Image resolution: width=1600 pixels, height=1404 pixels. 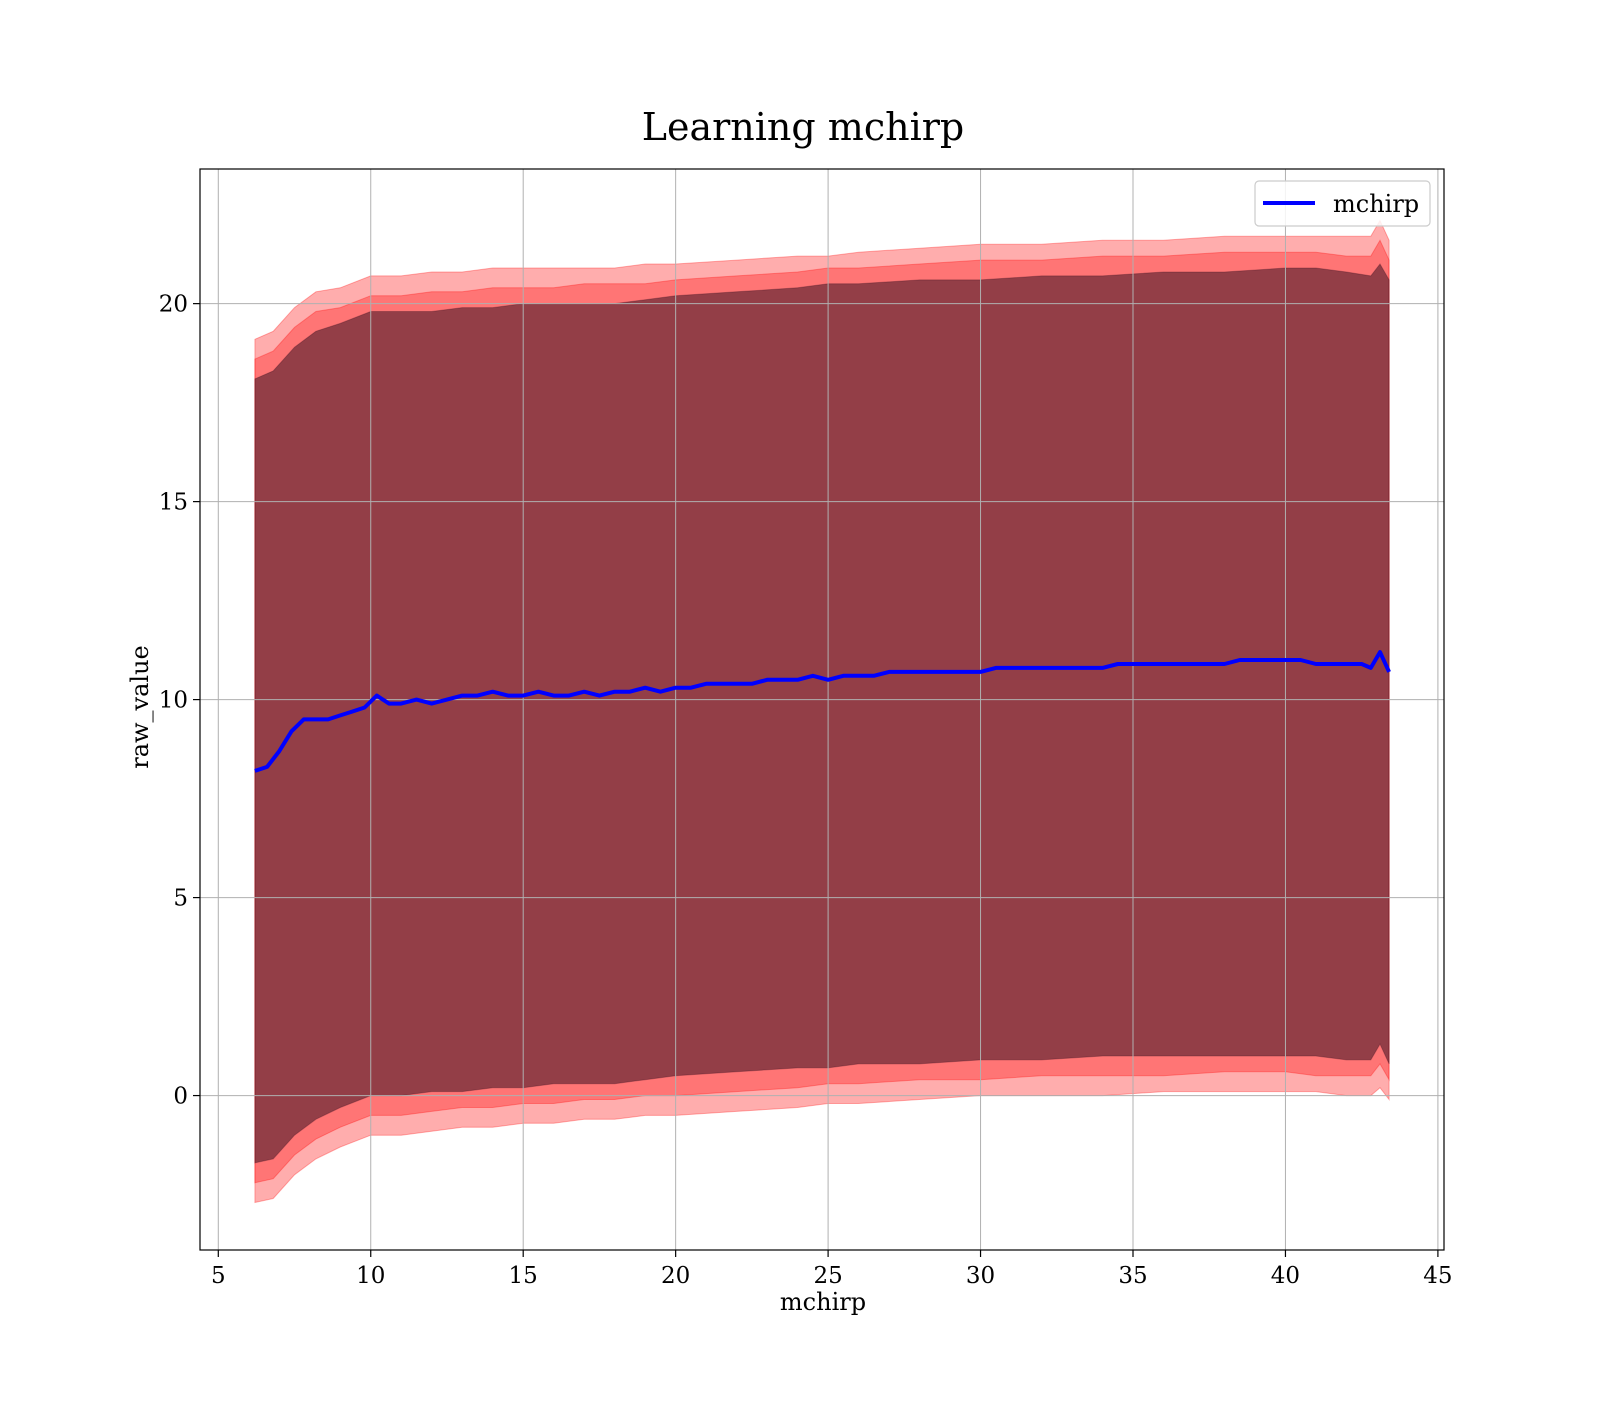 I want to click on x-tick-label: 25, so click(x=827, y=1276).